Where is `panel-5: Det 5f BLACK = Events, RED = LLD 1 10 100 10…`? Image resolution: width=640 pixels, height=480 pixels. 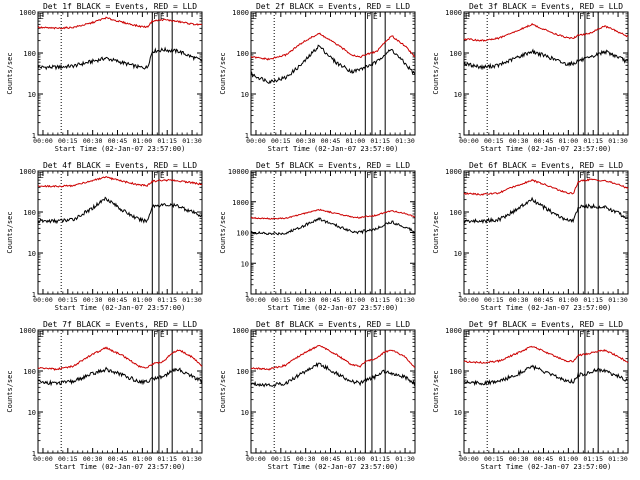 panel-5: Det 5f BLACK = Events, RED = LLD 1 10 100 10… is located at coordinates (317, 236).